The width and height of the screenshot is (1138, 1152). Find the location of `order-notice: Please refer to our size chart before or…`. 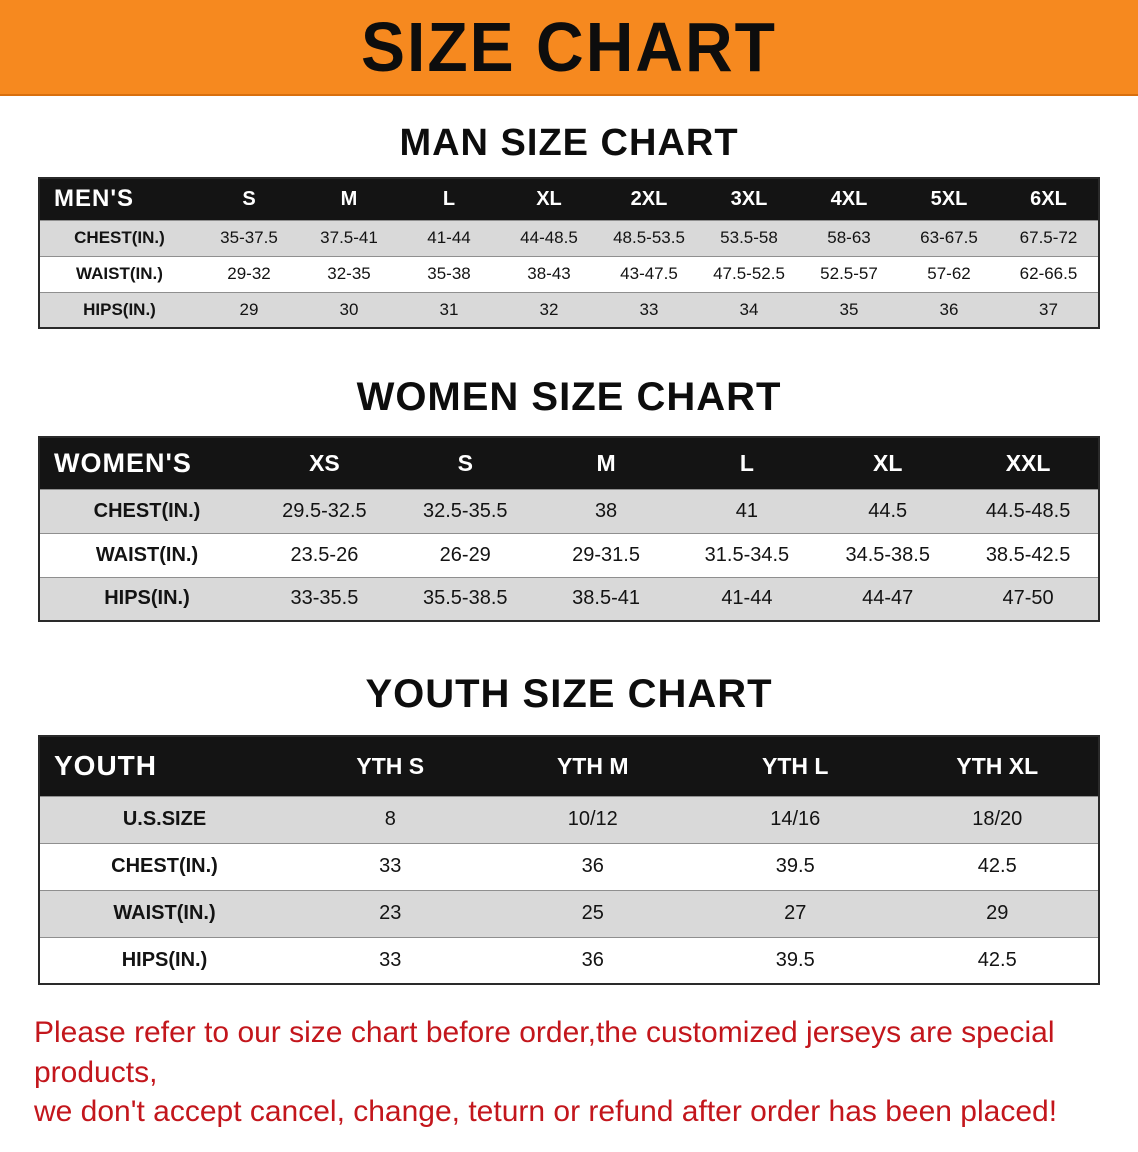

order-notice: Please refer to our size chart before or… is located at coordinates (569, 1068).